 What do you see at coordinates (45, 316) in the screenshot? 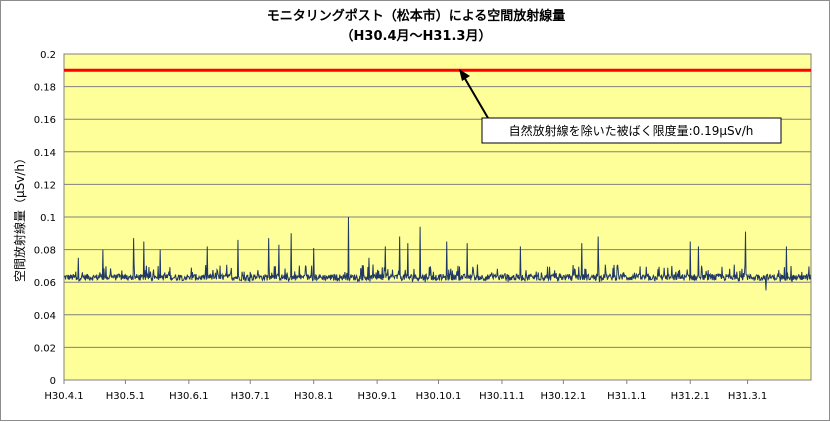
I see `y-tick-label: 0.04` at bounding box center [45, 316].